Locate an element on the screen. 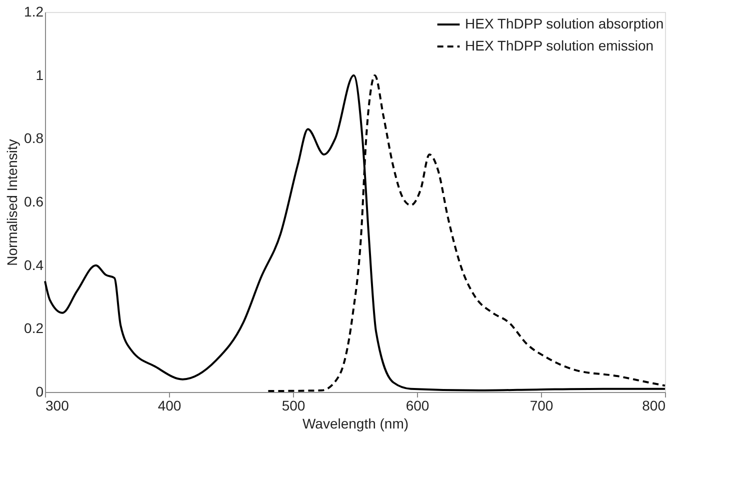 Image resolution: width=752 pixels, height=502 pixels. y-tick-label: 0.8 is located at coordinates (34, 138).